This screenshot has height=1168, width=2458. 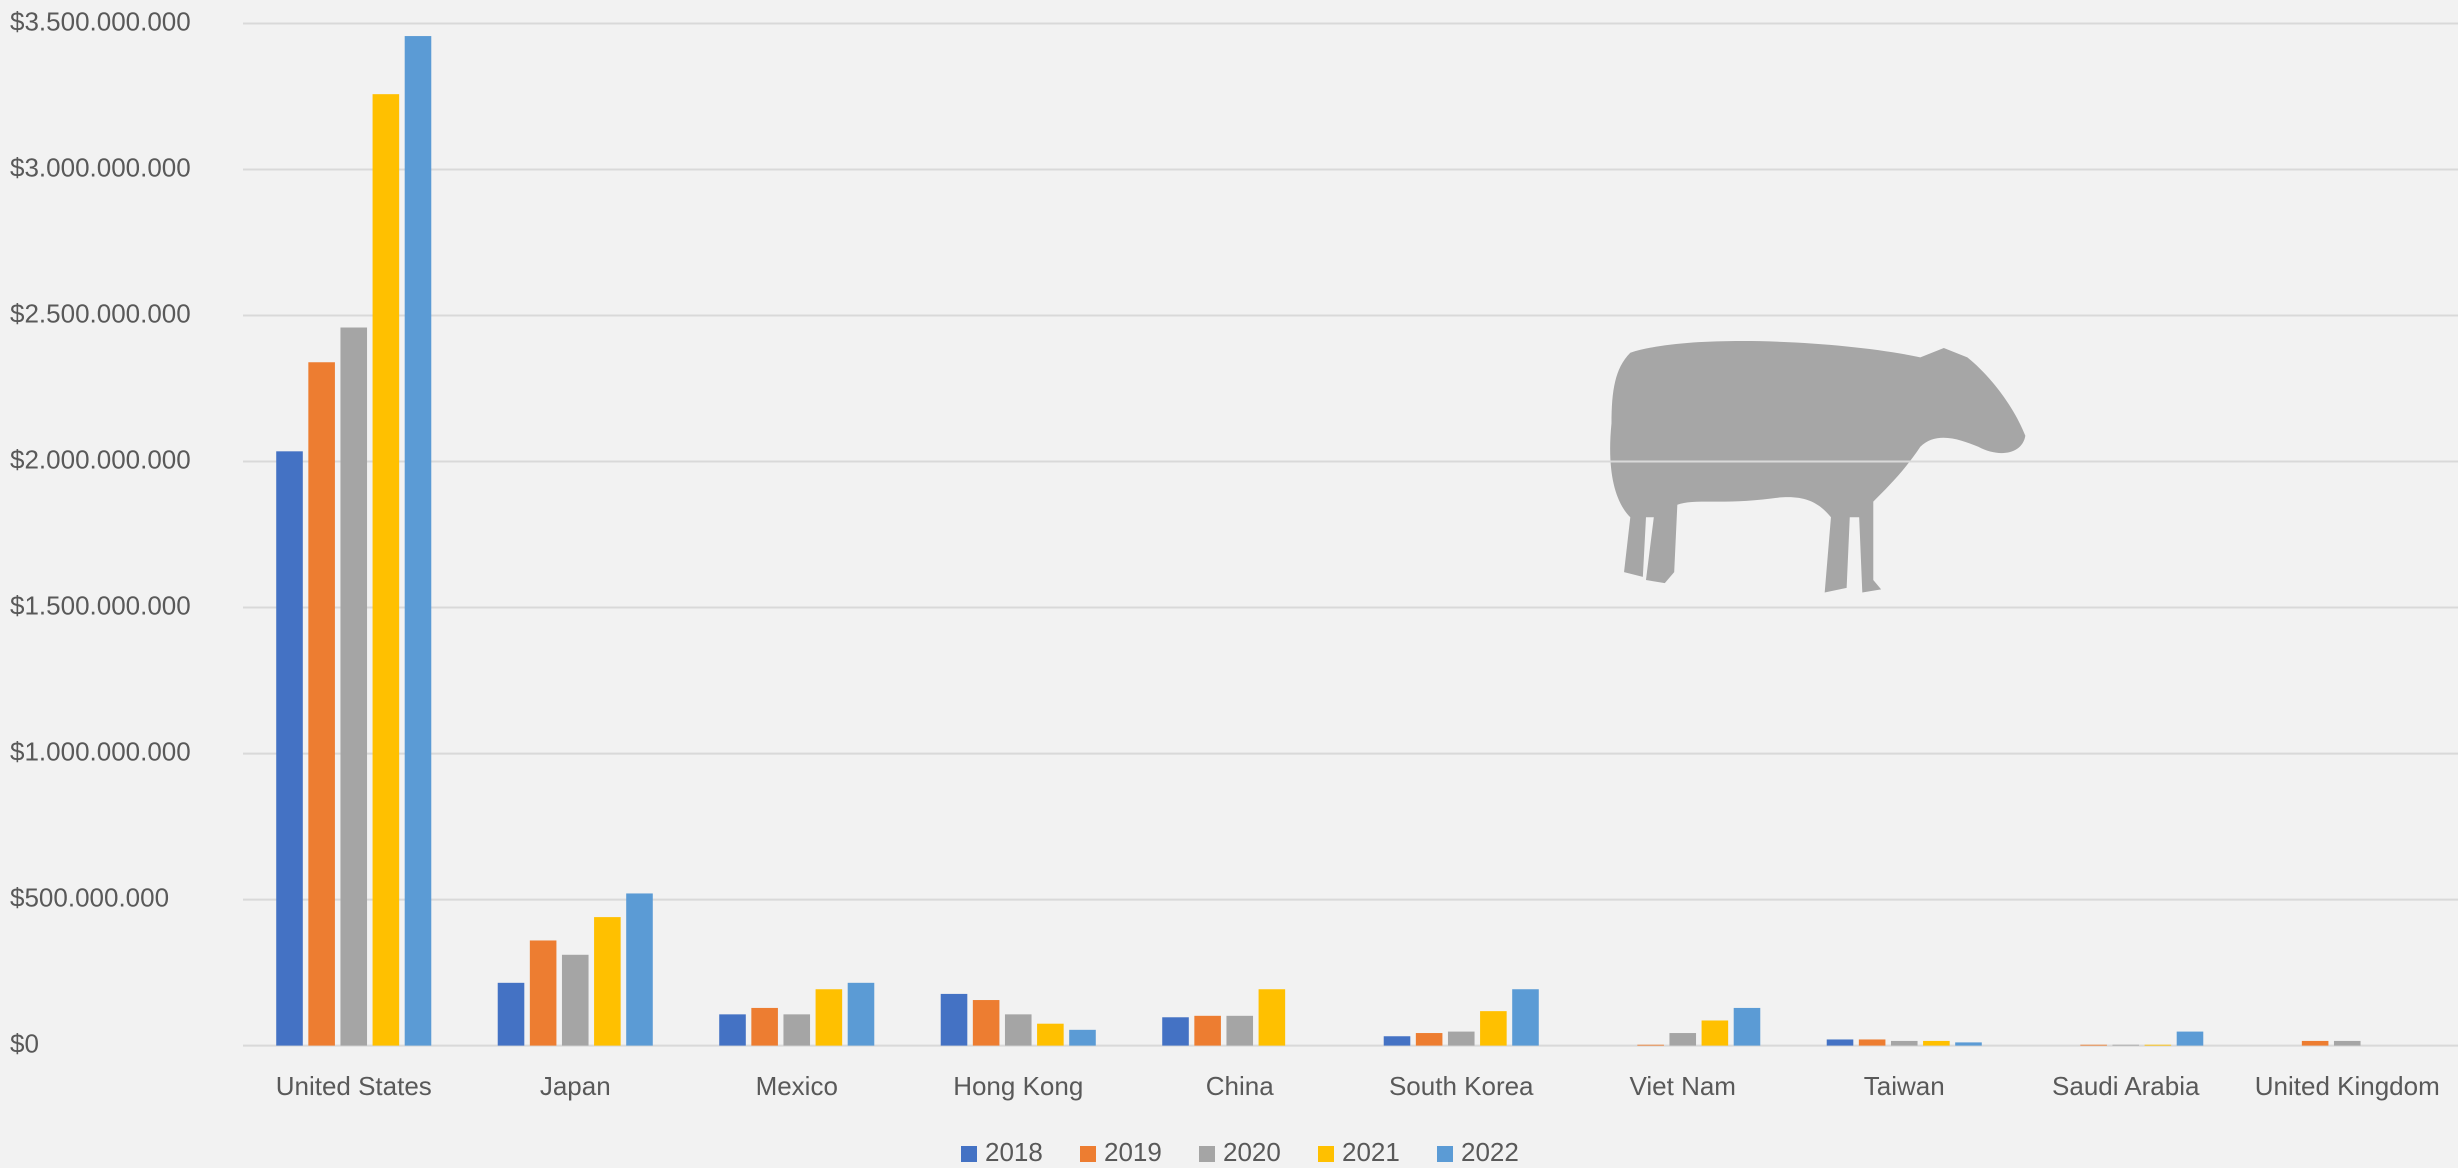 I want to click on legend-label: 2018, so click(x=1014, y=1152).